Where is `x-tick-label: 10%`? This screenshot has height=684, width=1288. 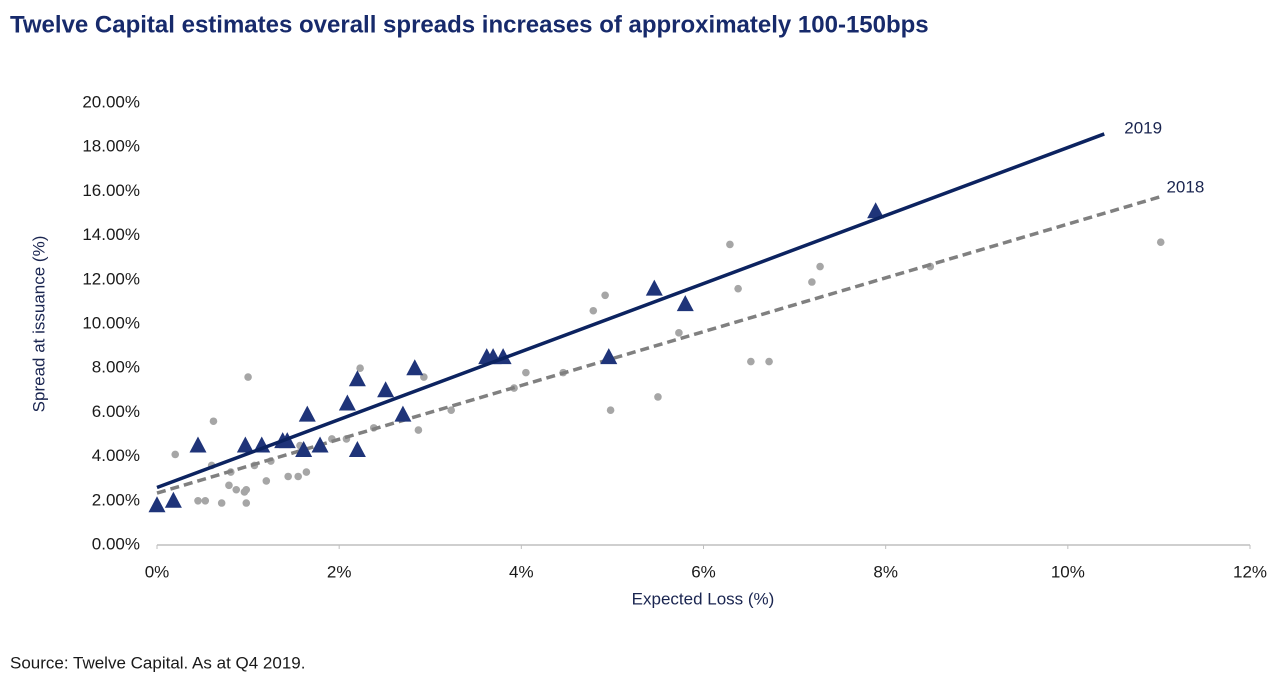 x-tick-label: 10% is located at coordinates (1068, 571).